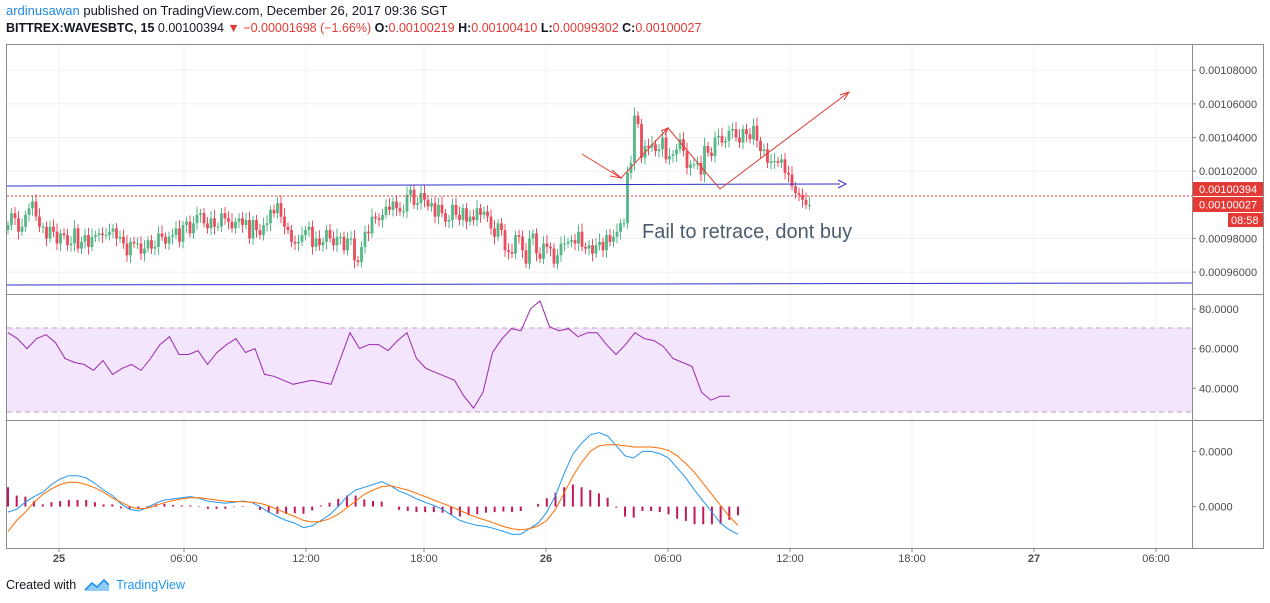 Image resolution: width=1270 pixels, height=603 pixels. I want to click on close-price-badge-text: 0.00100027, so click(1228, 206).